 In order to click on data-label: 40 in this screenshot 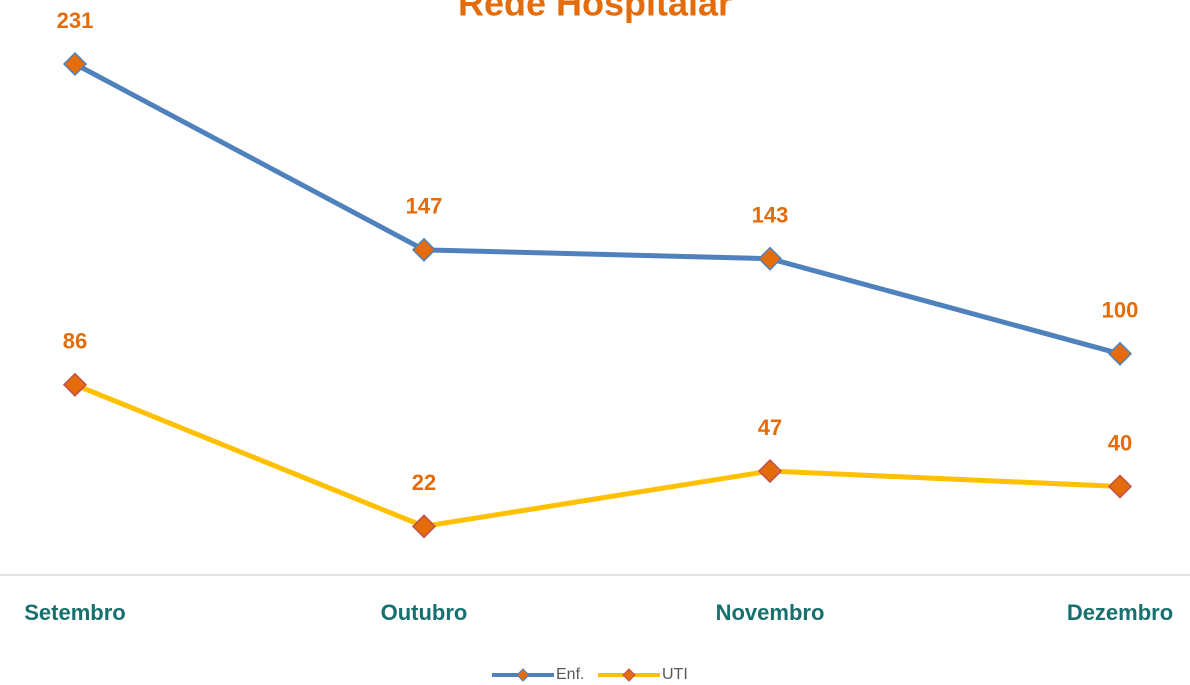, I will do `click(1120, 442)`.